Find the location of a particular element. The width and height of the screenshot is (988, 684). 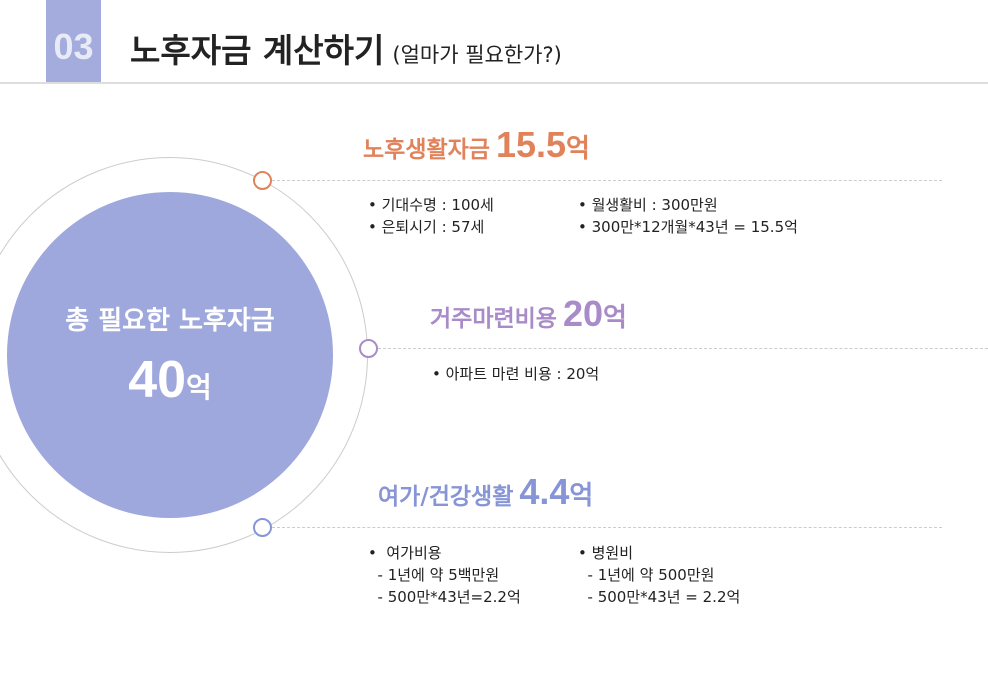

heading-value: 20 is located at coordinates (583, 313).